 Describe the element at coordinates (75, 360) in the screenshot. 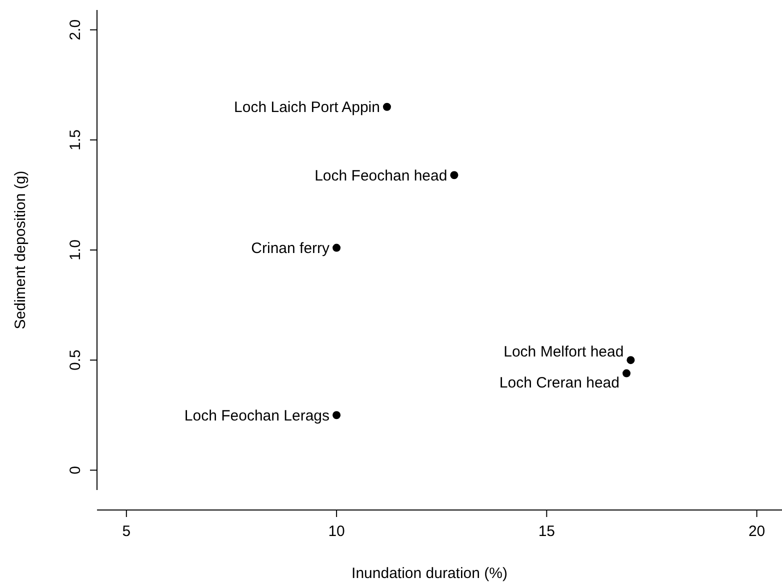

I see `y-tick-label: 0.5` at that location.